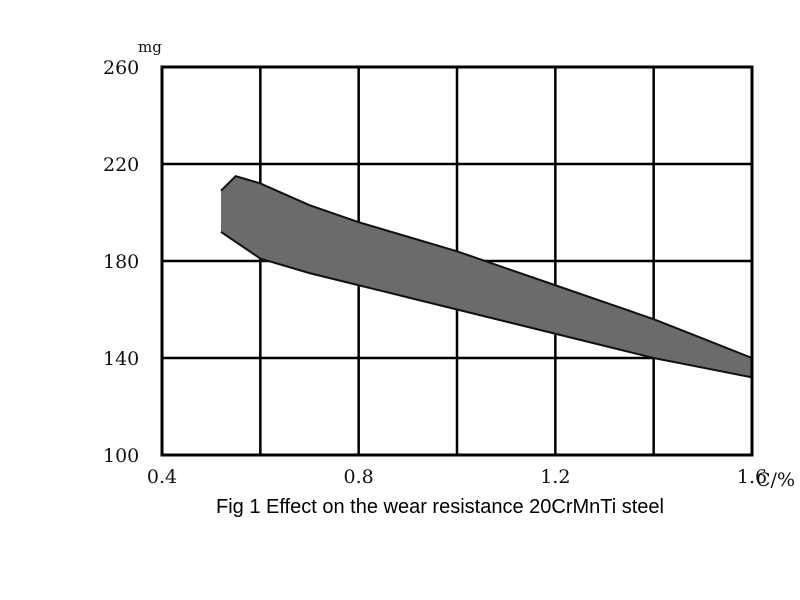 The height and width of the screenshot is (600, 800). Describe the element at coordinates (121, 359) in the screenshot. I see `y-tick-label: 140` at that location.